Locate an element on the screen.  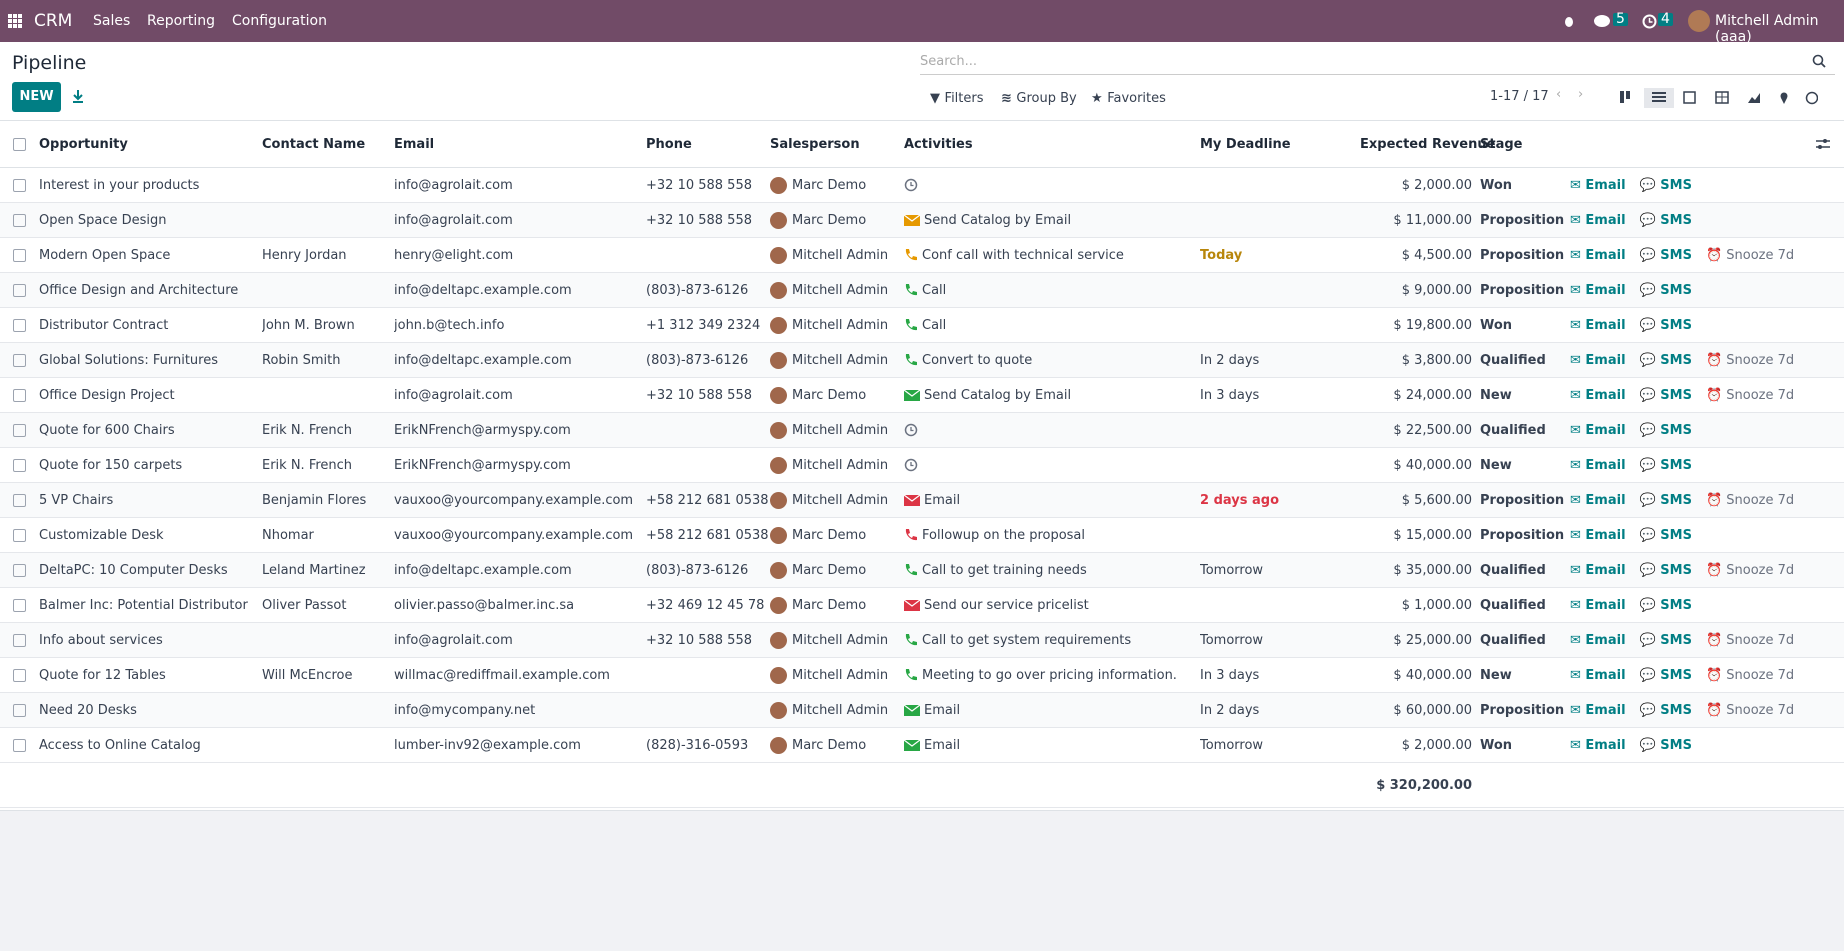
download-icon is located at coordinates (78, 96).